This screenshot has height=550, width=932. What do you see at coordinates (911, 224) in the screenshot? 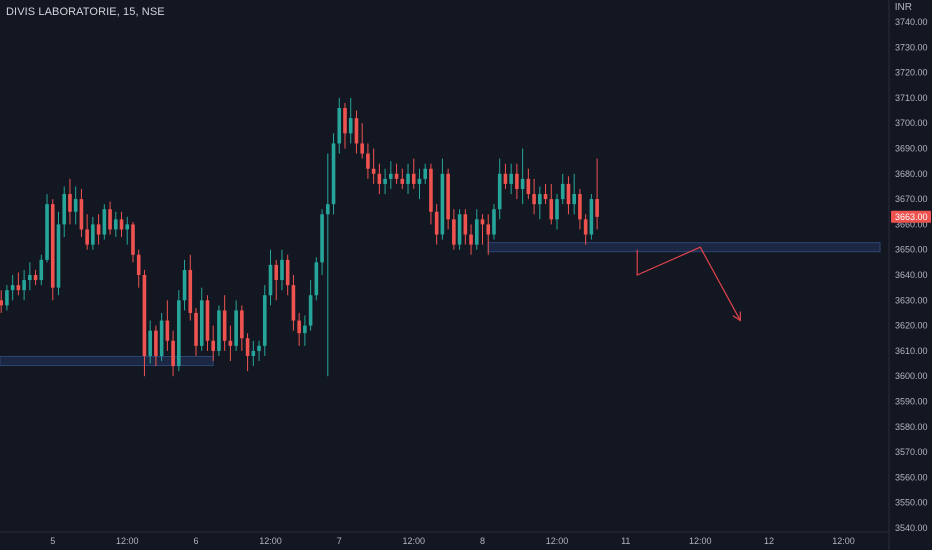
I see `y-tick-label: 3660.00` at bounding box center [911, 224].